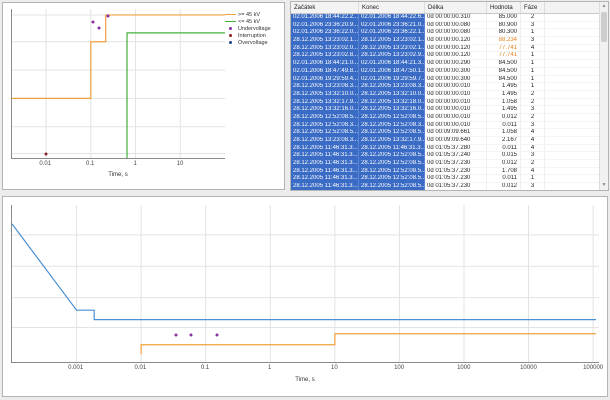 This screenshot has width=610, height=400. I want to click on table-cell: 0d 01:05:37.280, so click(456, 148).